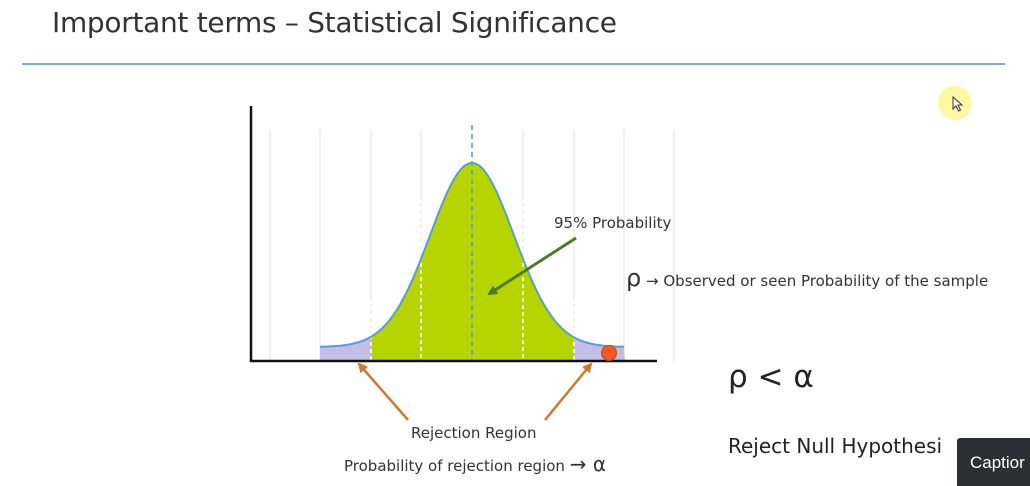  Describe the element at coordinates (474, 433) in the screenshot. I see `rejection-region-label: Rejection Region` at that location.